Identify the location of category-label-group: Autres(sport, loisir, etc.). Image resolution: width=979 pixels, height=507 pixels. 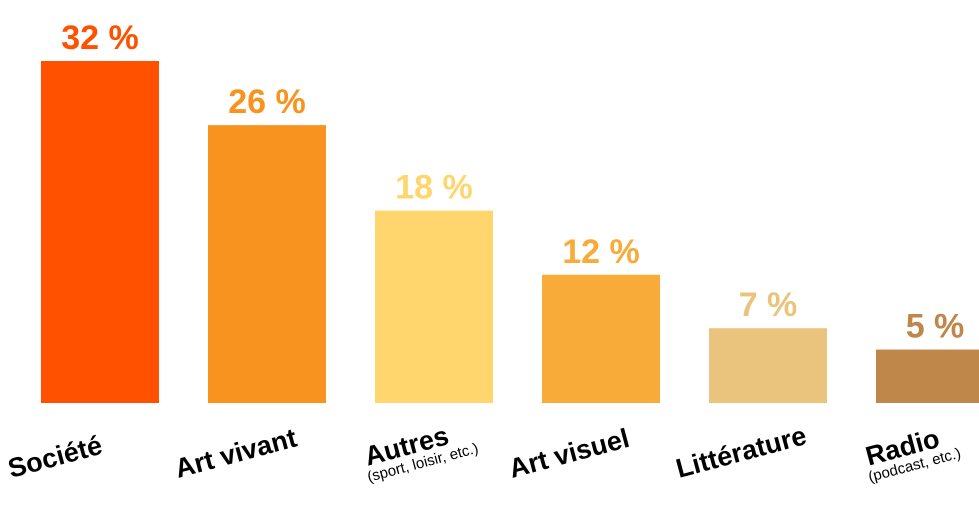
(420, 452).